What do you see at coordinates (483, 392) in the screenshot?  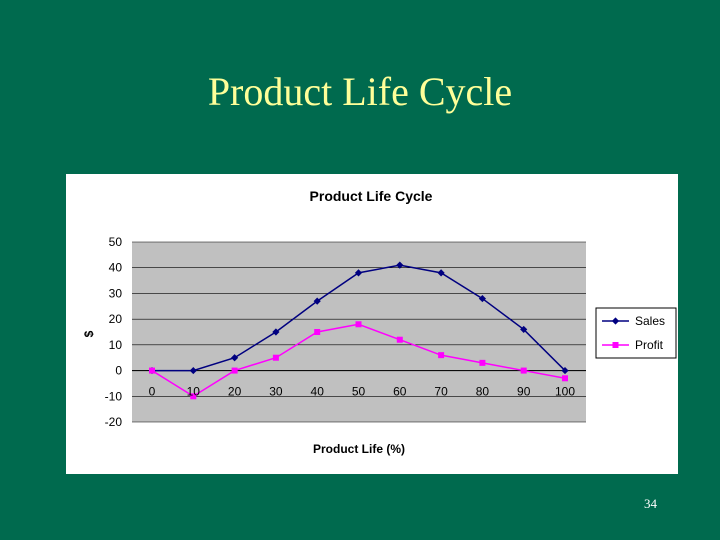 I see `x-tick-label: 80` at bounding box center [483, 392].